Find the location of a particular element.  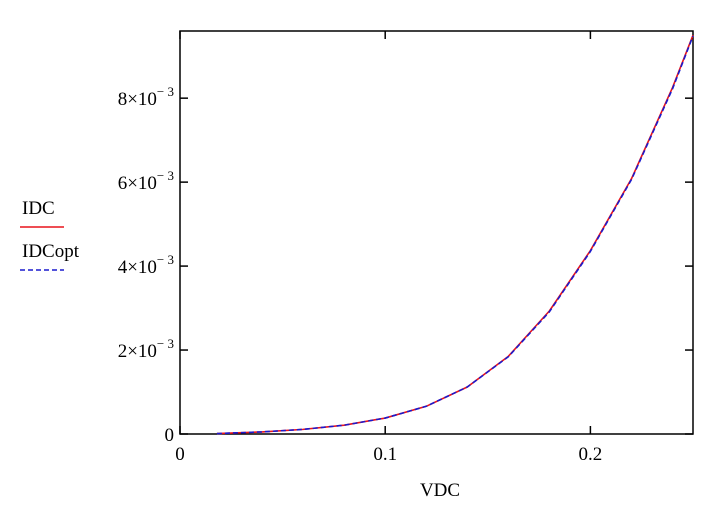

y-tick-mantissa: 0 is located at coordinates (170, 435).